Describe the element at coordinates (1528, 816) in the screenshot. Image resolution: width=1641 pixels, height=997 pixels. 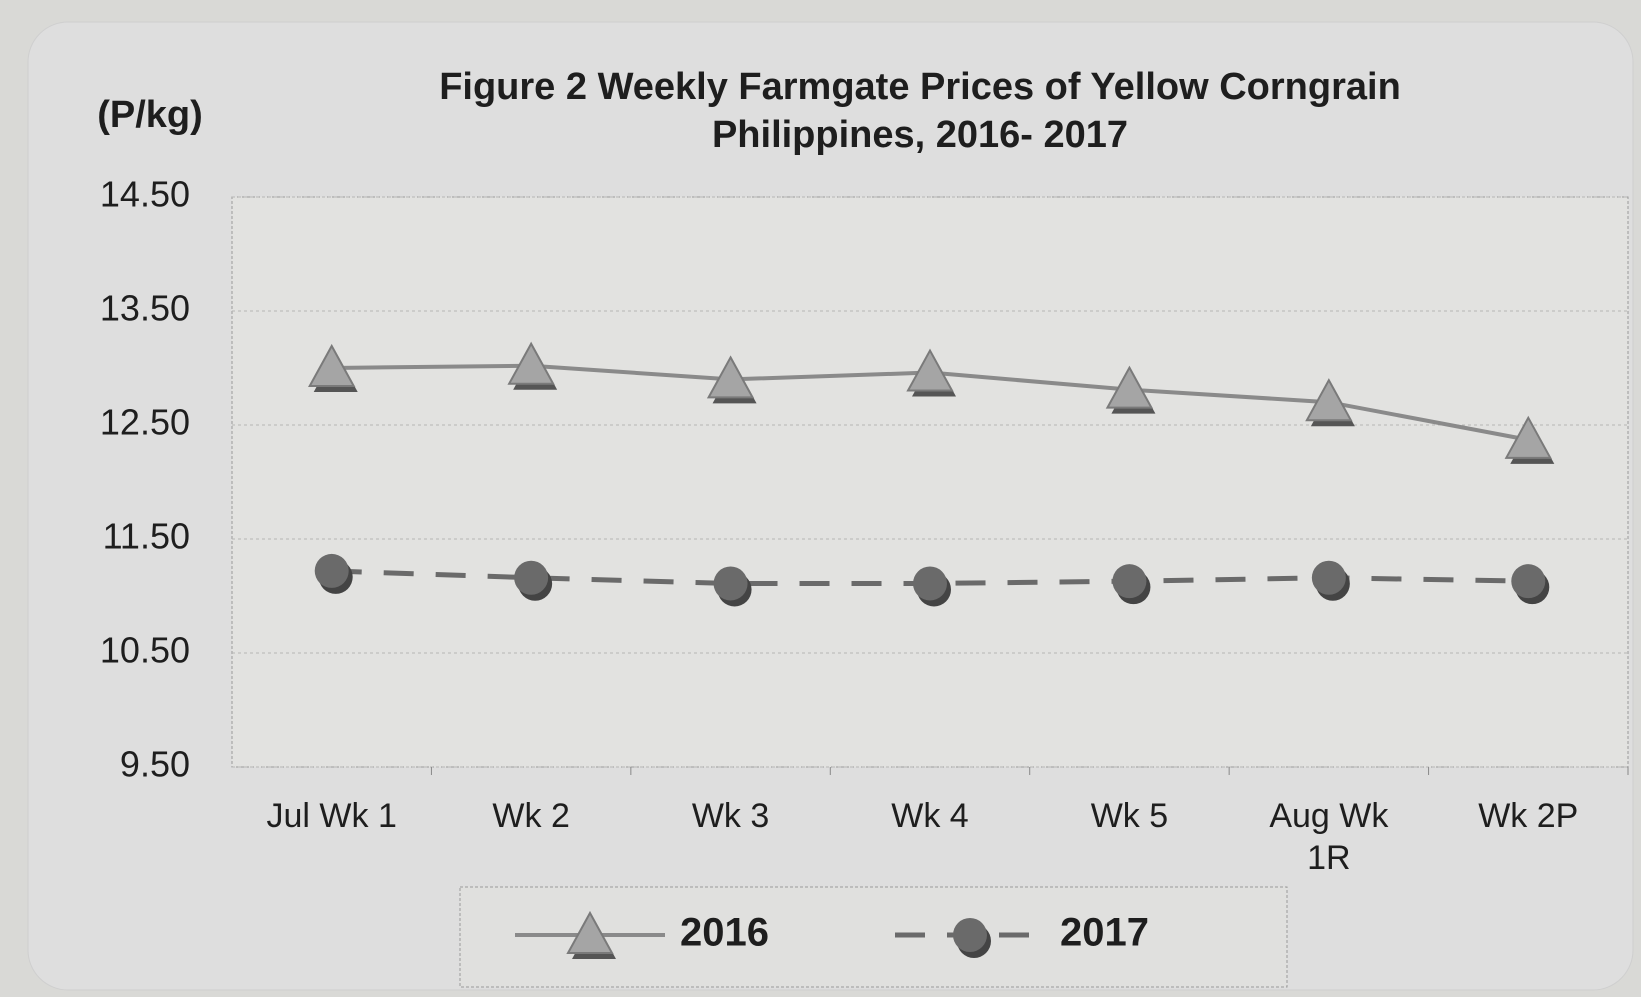
I see `x-tick-label: Wk 2P` at that location.